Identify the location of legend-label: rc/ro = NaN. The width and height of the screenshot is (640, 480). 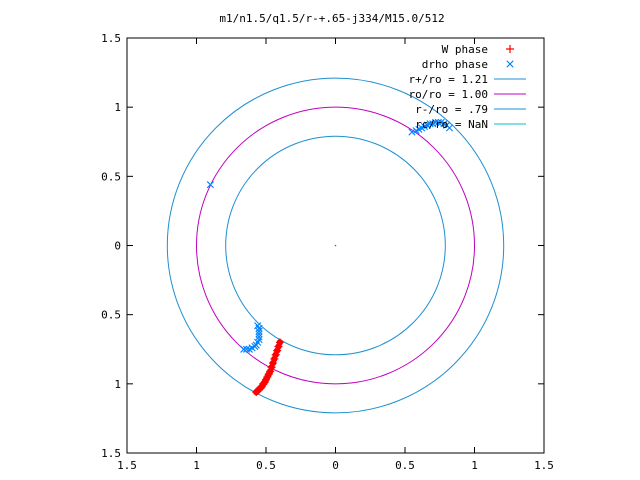
(451, 124).